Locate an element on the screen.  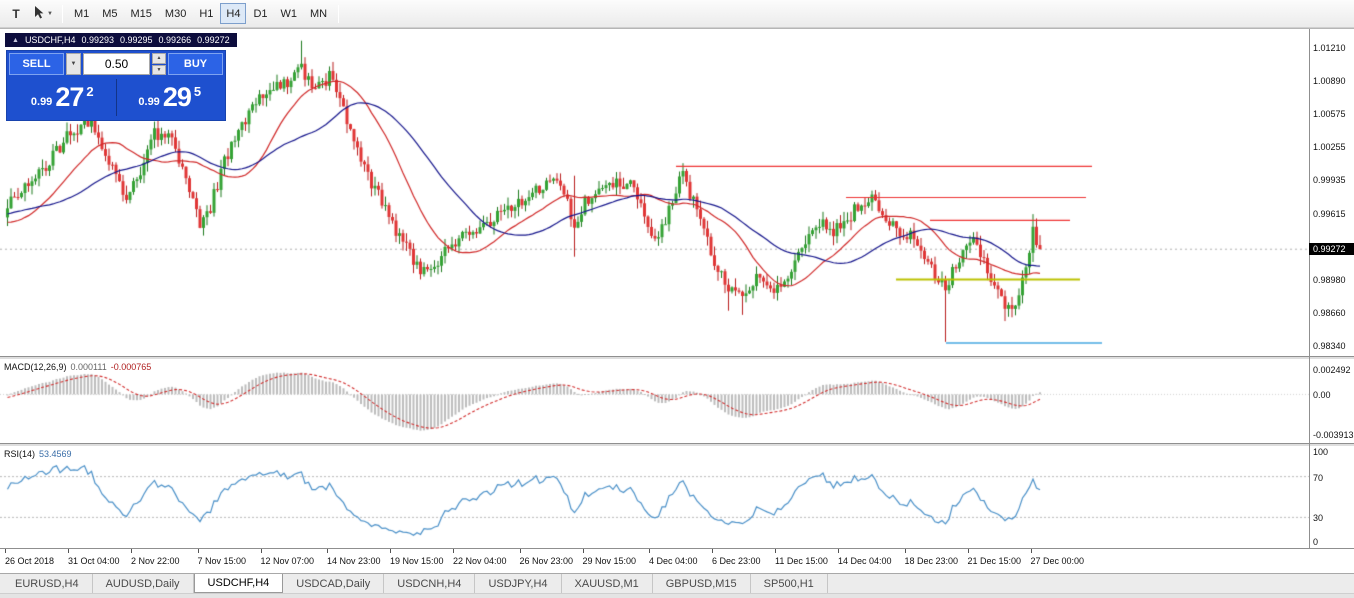
price-axis-label: 1.01210 is located at coordinates (1329, 47).